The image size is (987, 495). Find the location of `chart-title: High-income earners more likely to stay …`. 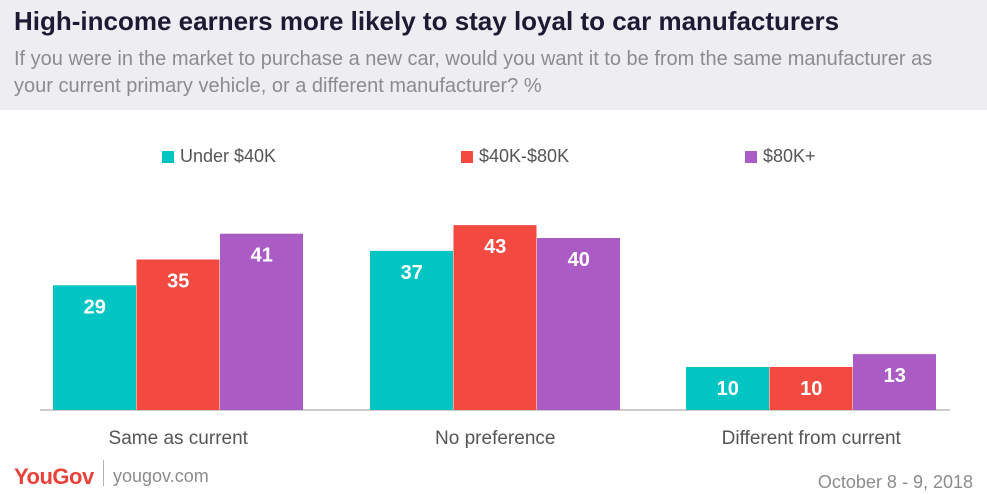

chart-title: High-income earners more likely to stay … is located at coordinates (427, 21).